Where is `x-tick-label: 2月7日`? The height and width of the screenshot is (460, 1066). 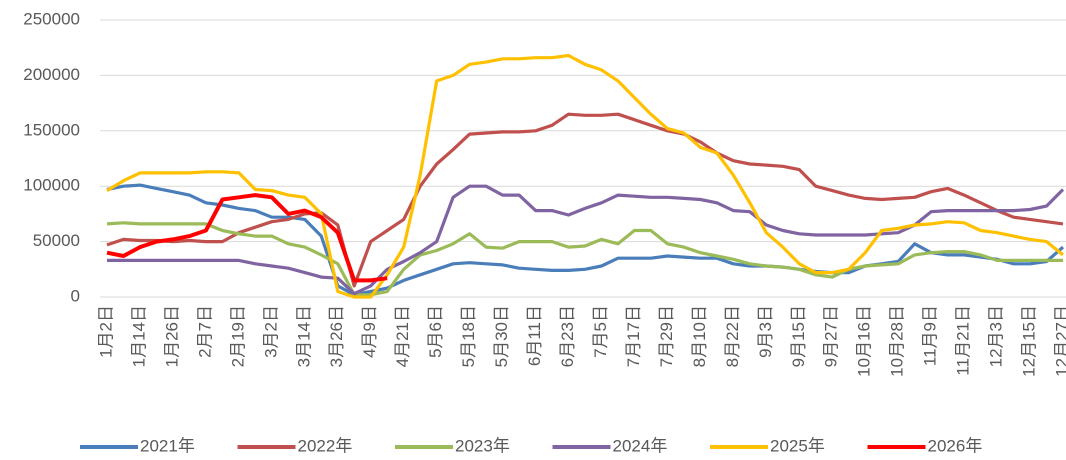 x-tick-label: 2月7日 is located at coordinates (204, 331).